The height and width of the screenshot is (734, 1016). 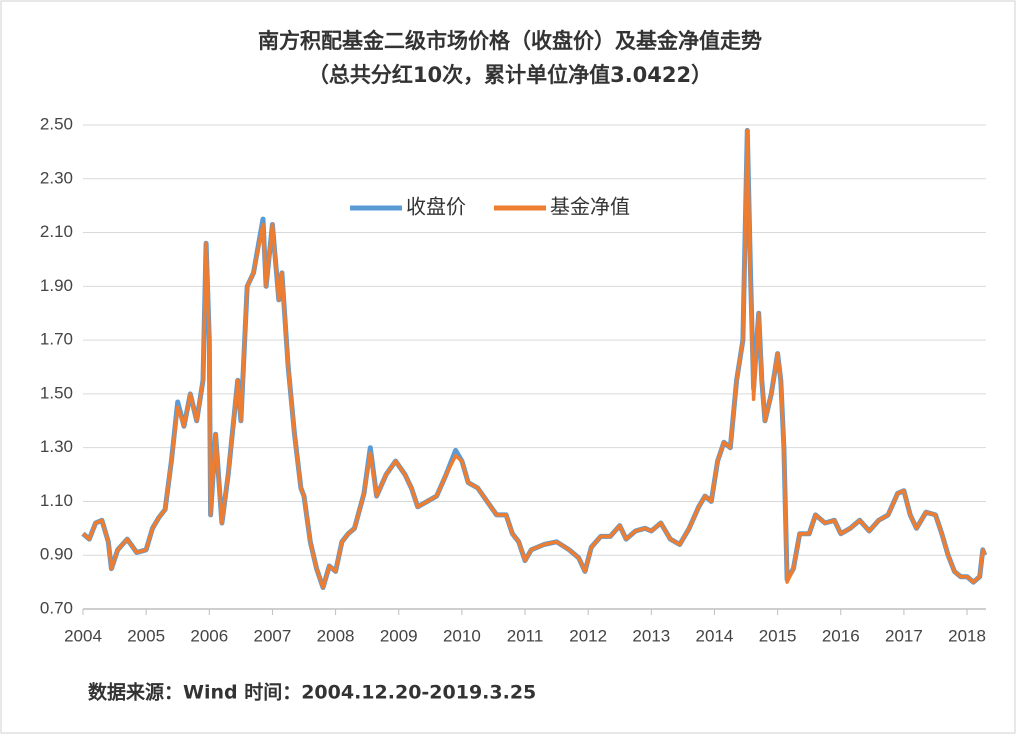 I want to click on x-tick-label: 2005, so click(x=146, y=635).